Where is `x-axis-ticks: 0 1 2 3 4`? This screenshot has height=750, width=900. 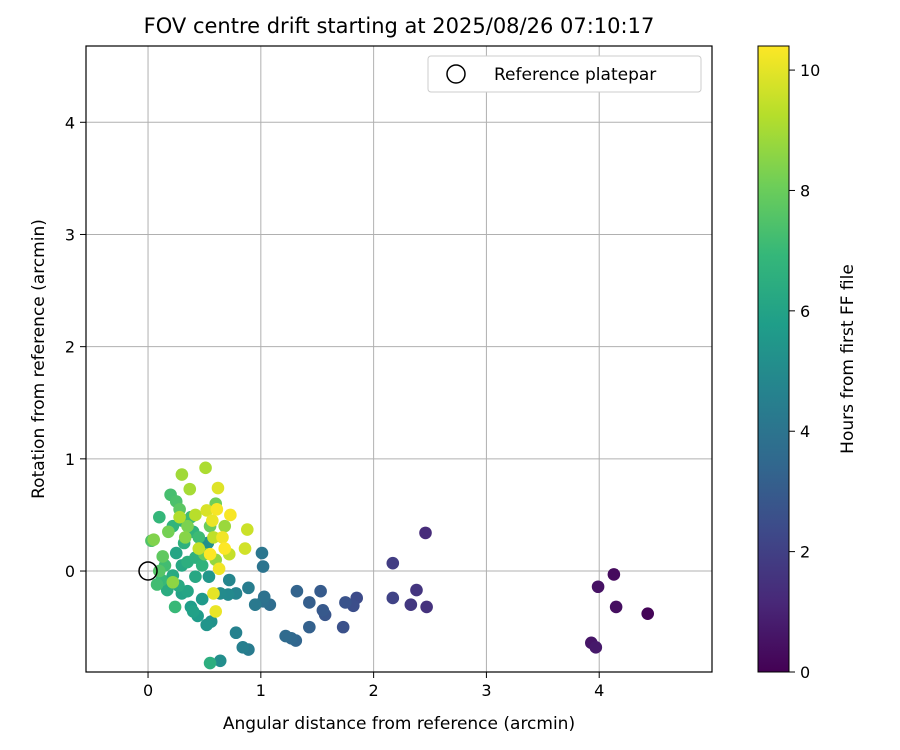 x-axis-ticks: 0 1 2 3 4 is located at coordinates (373, 686).